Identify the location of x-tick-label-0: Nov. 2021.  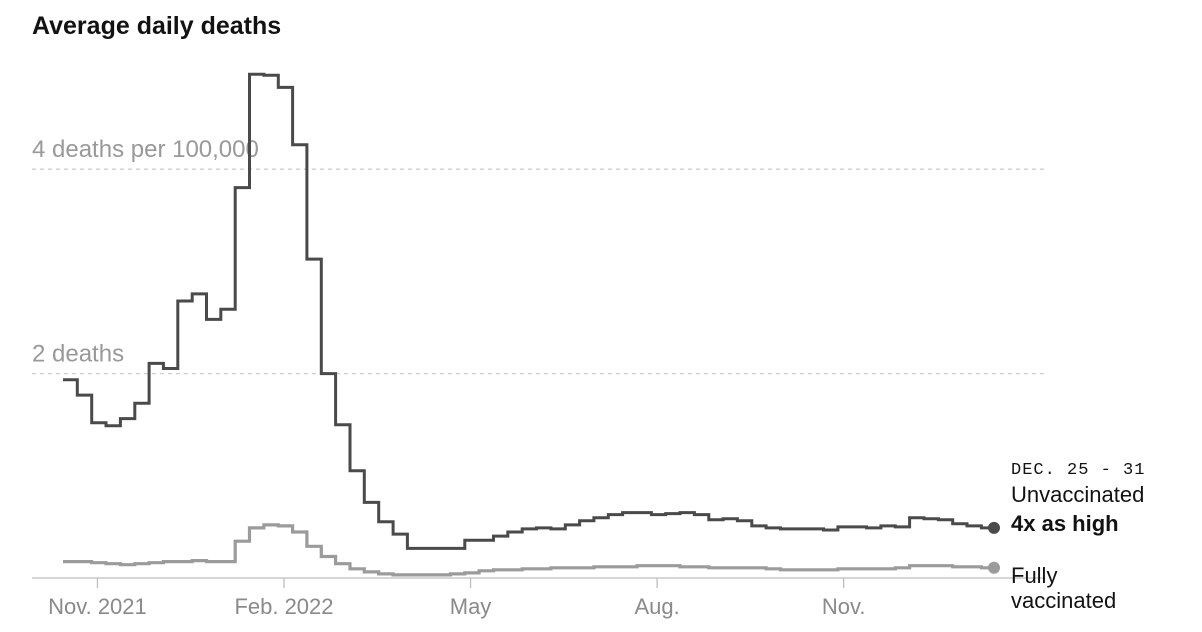
(97, 606).